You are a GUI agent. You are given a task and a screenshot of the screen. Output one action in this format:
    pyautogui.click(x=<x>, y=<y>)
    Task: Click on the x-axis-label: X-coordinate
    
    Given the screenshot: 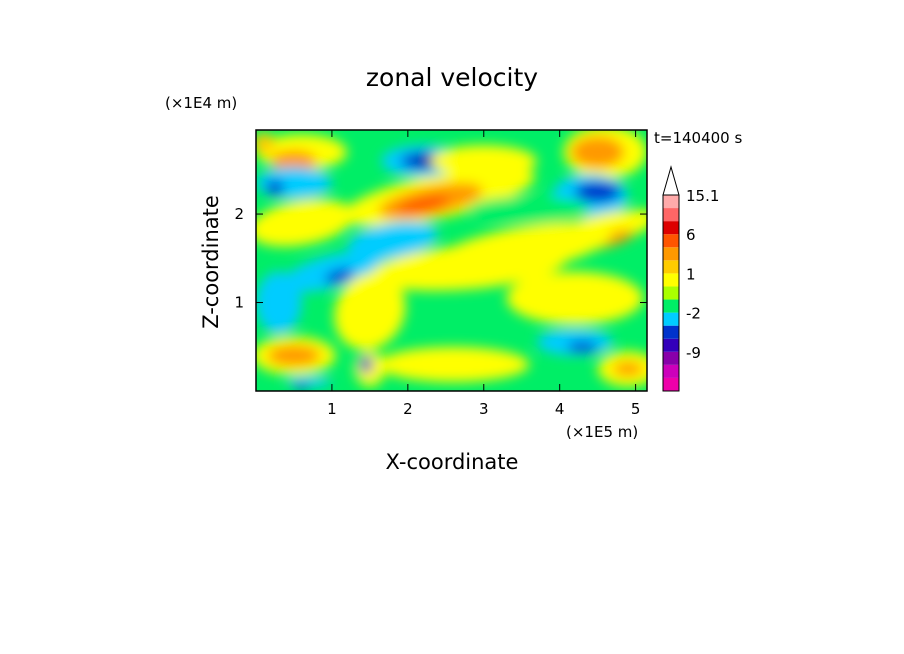 What is the action you would take?
    pyautogui.click(x=452, y=462)
    